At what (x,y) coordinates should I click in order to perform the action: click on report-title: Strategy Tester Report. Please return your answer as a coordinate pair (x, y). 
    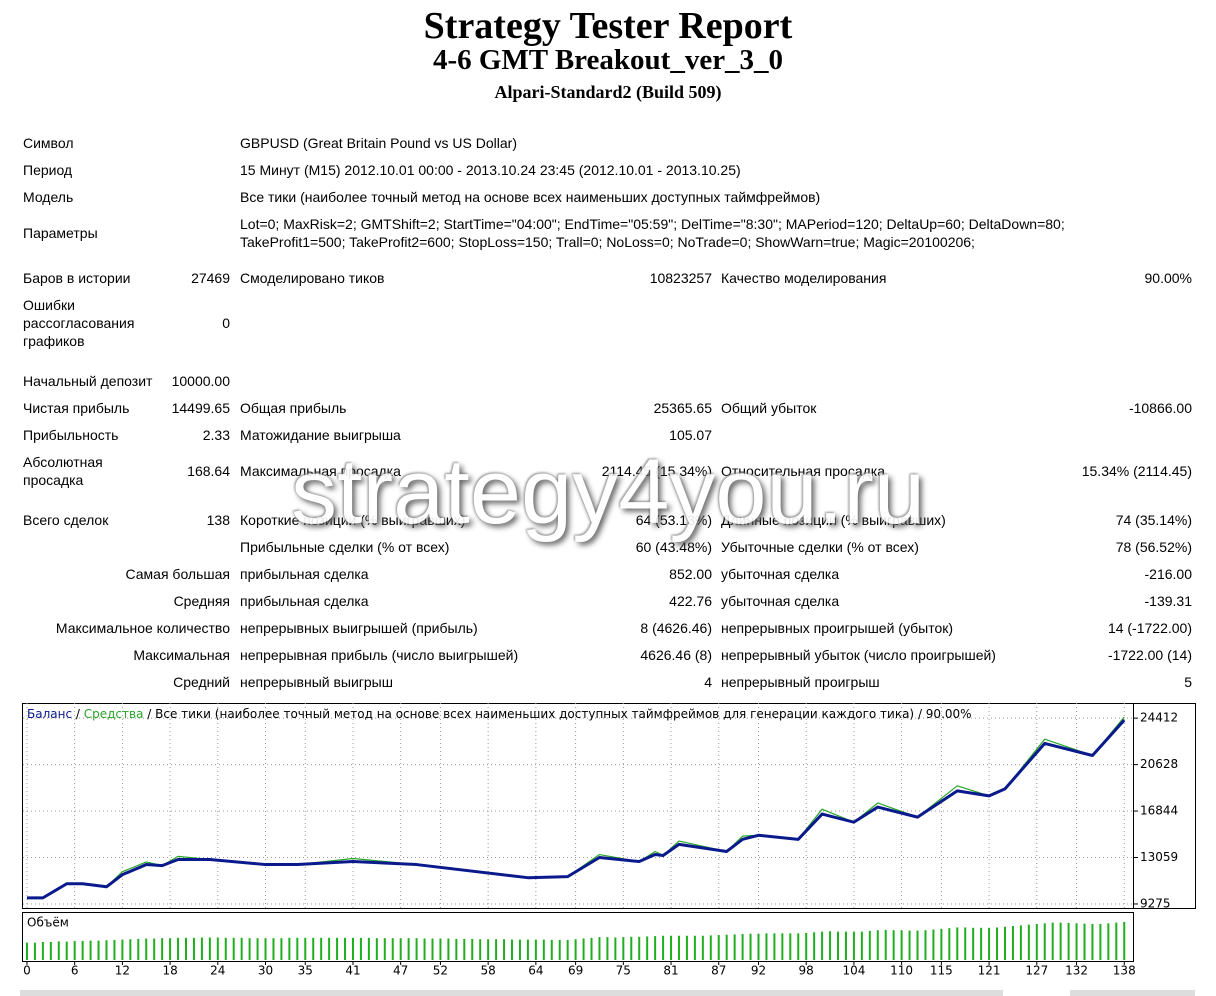
    Looking at the image, I should click on (608, 26).